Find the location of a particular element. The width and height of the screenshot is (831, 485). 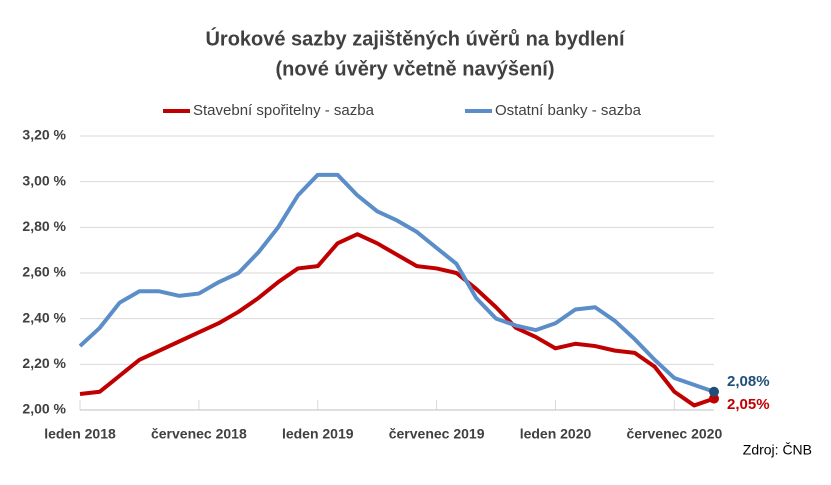

x-tick-label: červenec 2019 is located at coordinates (437, 434).